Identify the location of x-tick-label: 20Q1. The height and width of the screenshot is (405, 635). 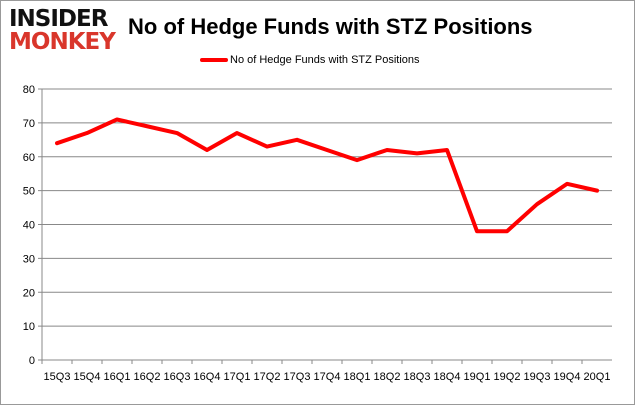
(597, 377).